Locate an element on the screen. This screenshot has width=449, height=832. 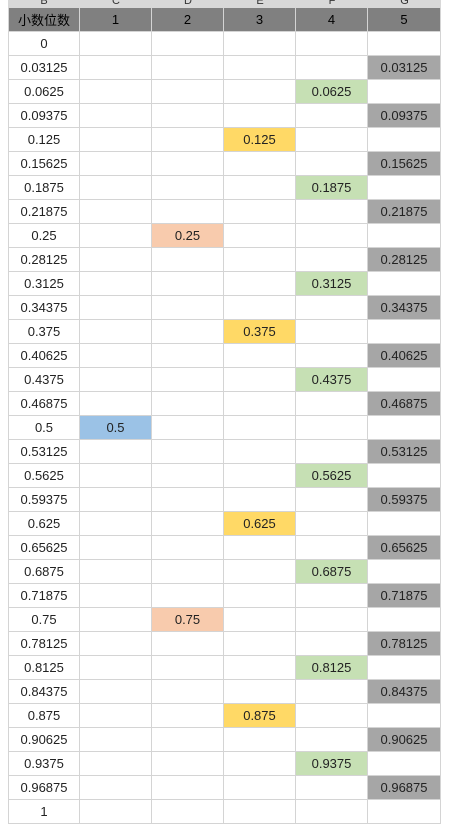
row-value-cell: 0.40625 is located at coordinates (44, 356).